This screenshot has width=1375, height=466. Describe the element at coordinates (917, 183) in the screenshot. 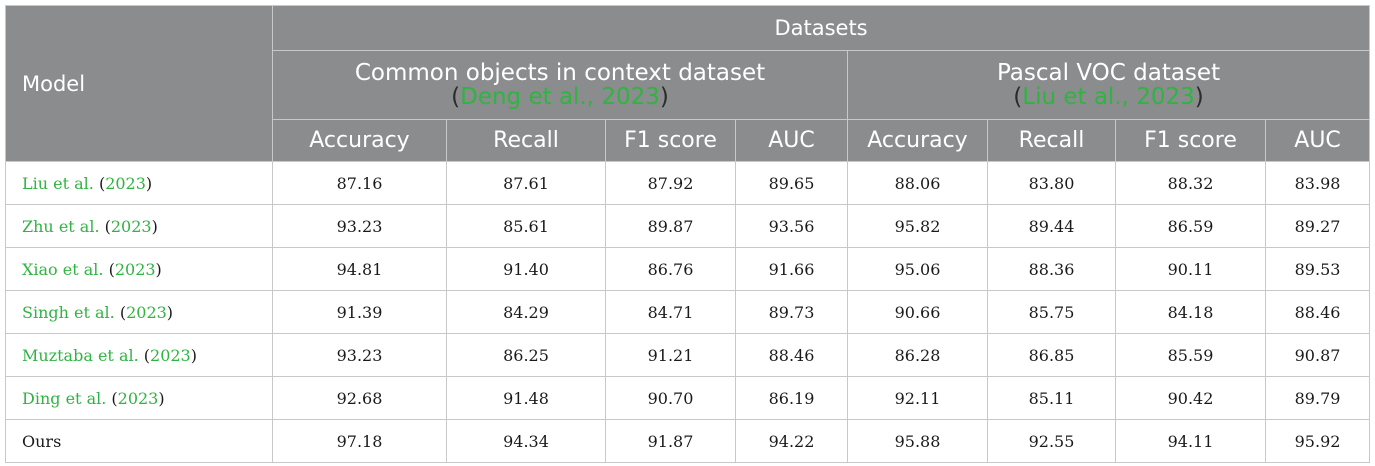

I see `value-cell: 88.06` at that location.